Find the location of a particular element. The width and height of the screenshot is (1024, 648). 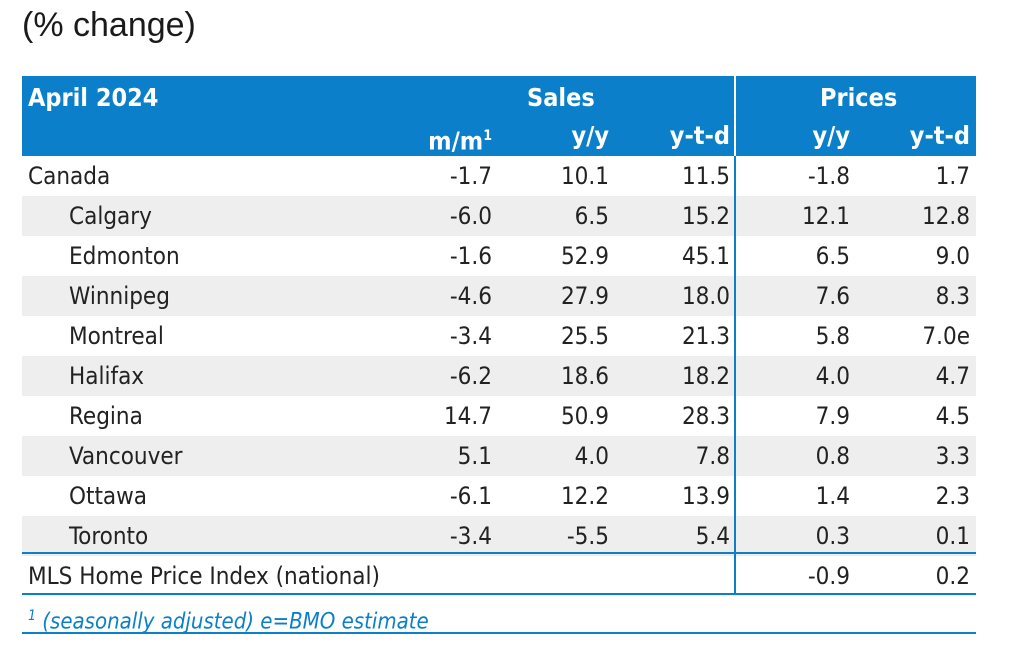

table-cell: 18.6 is located at coordinates (584, 376).